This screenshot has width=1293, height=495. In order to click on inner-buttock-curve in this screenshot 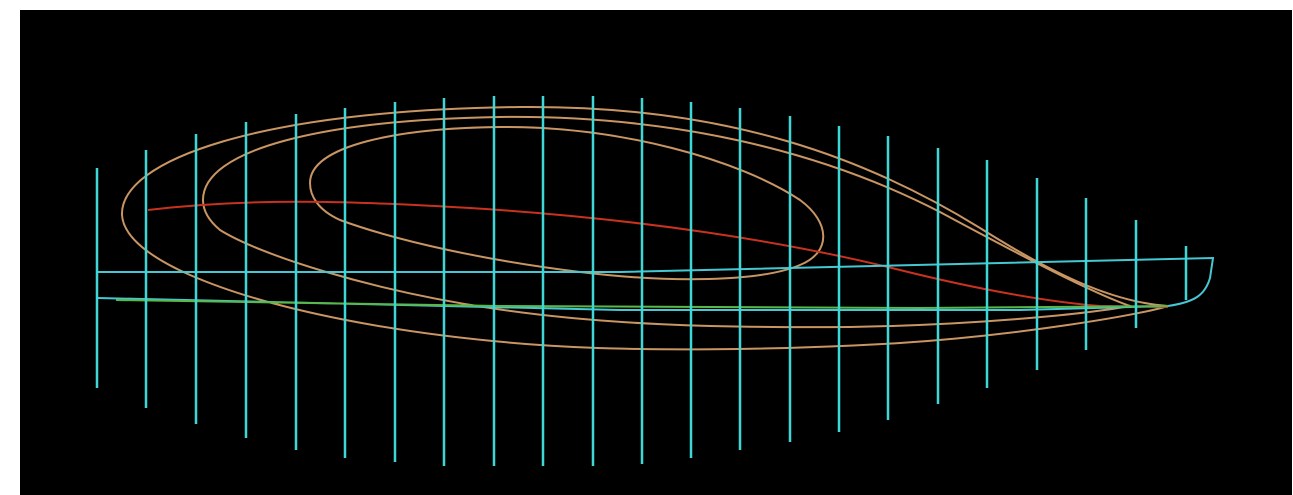, I will do `click(566, 203)`.